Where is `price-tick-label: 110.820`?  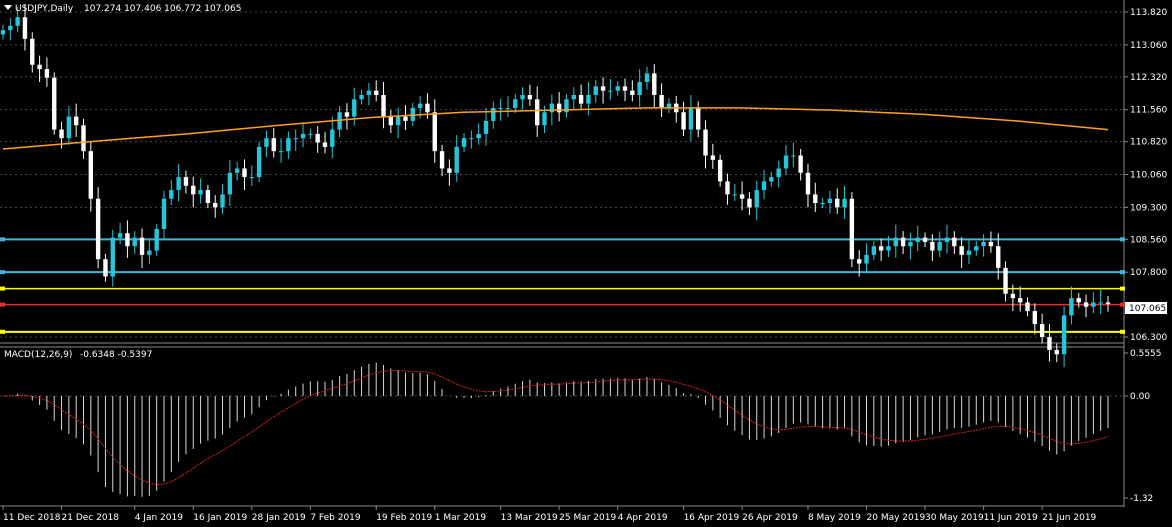
price-tick-label: 110.820 is located at coordinates (1148, 143).